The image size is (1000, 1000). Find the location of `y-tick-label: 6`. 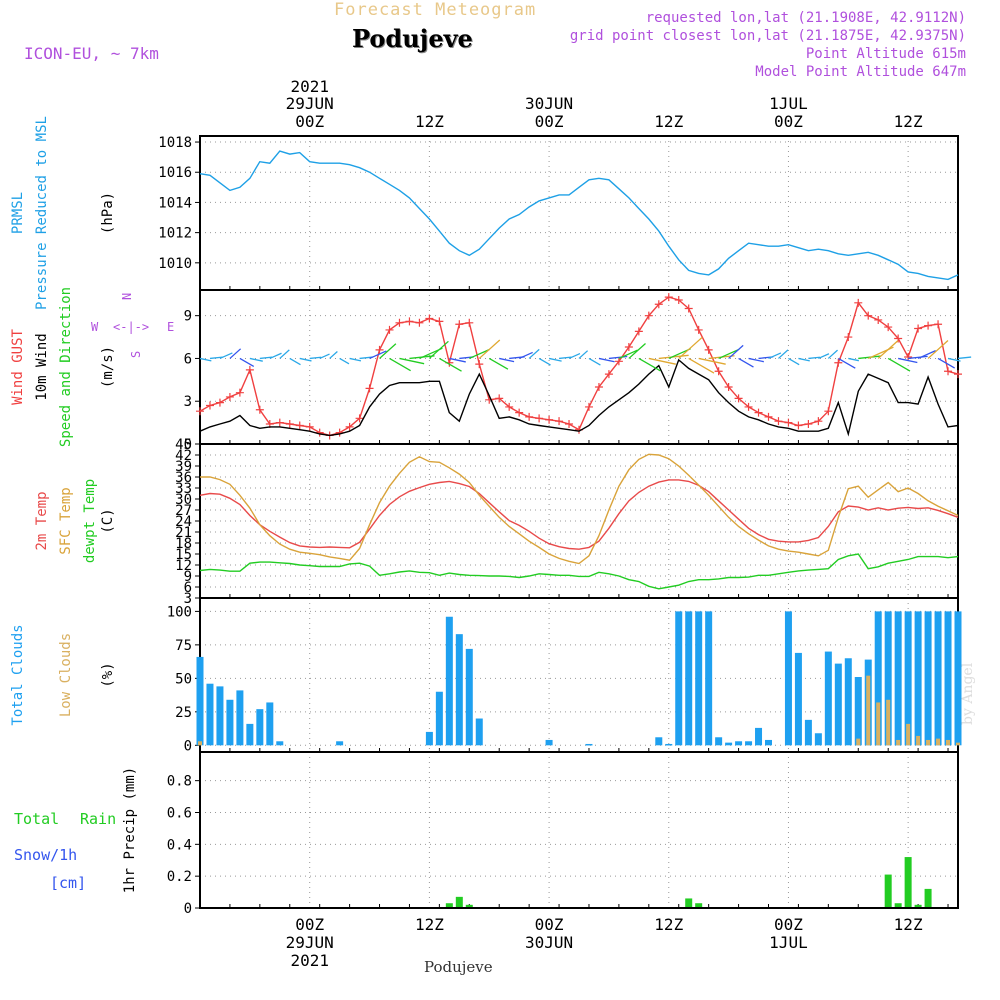

y-tick-label: 6 is located at coordinates (188, 588).